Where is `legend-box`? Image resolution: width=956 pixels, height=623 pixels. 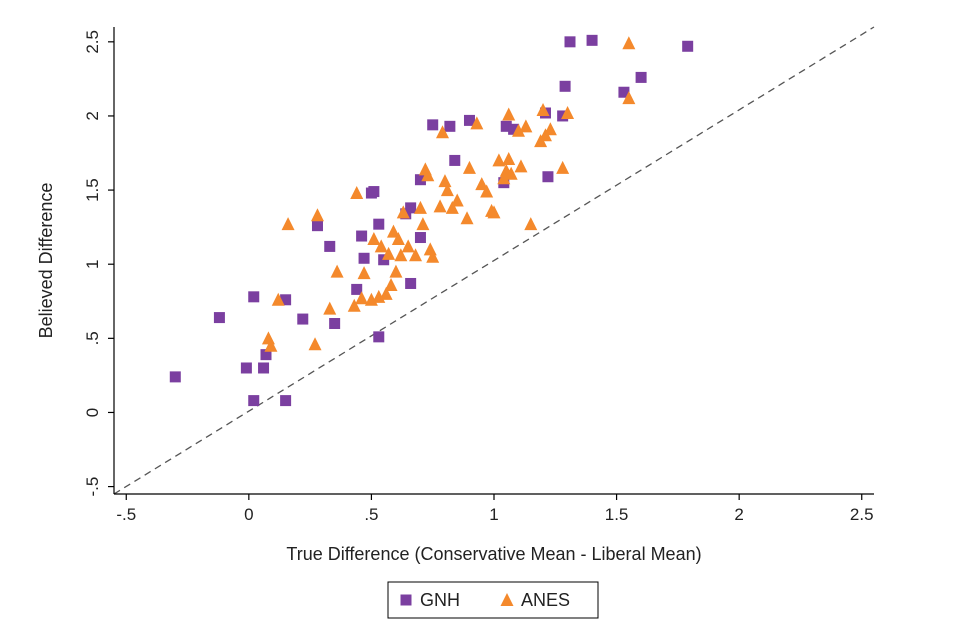
legend-box is located at coordinates (493, 600).